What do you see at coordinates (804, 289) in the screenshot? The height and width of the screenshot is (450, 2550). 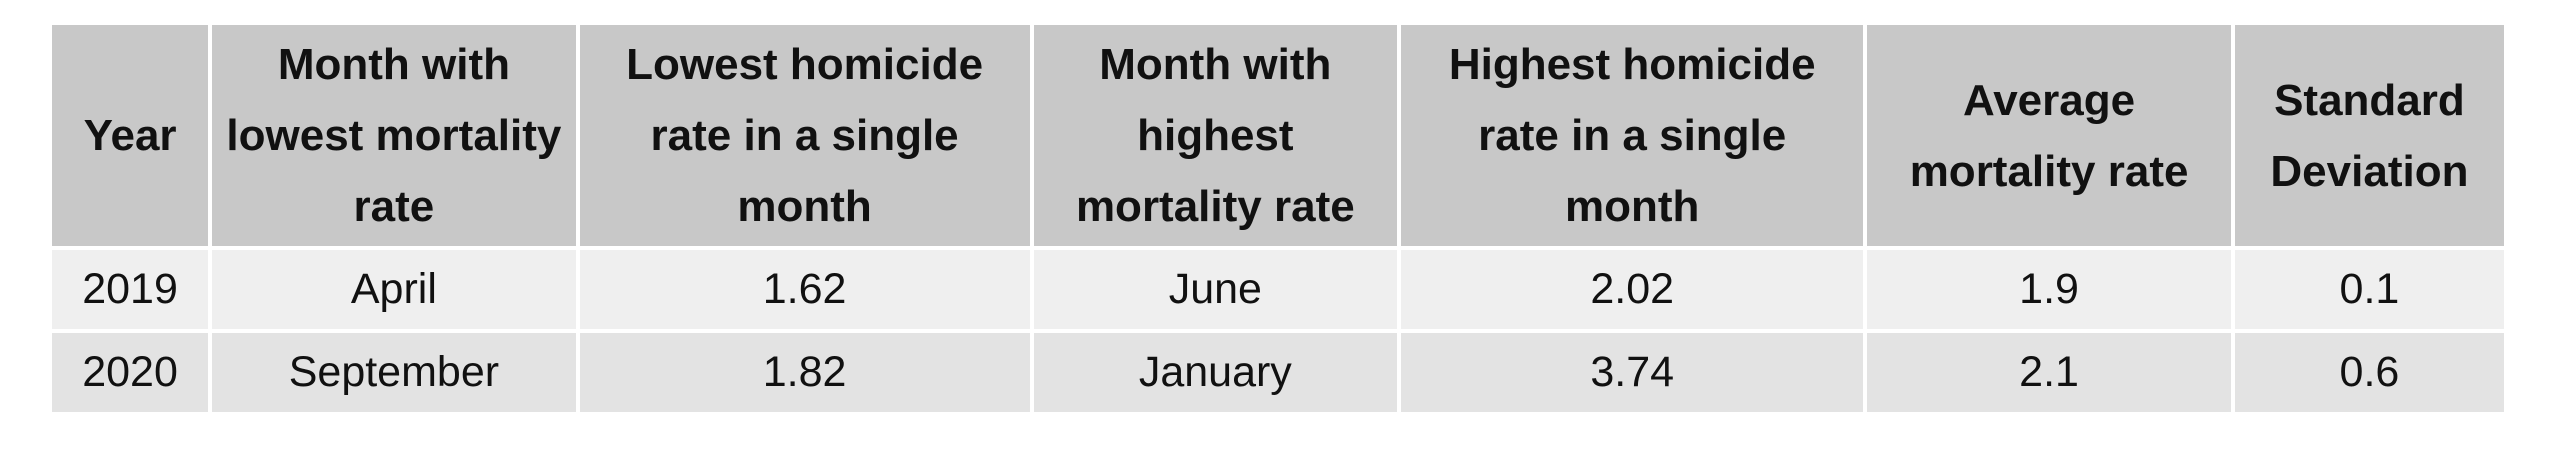 I see `cell-lowest-rate: 1.62` at bounding box center [804, 289].